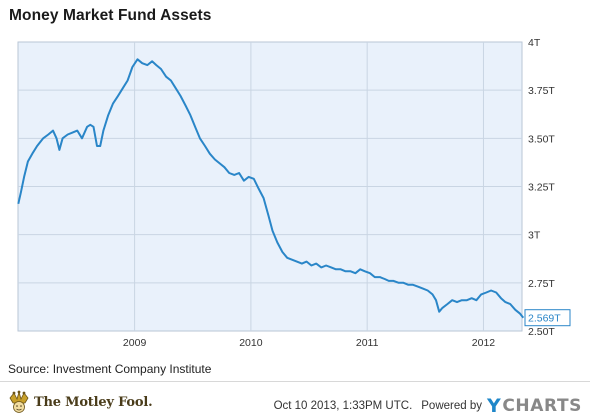 This screenshot has width=590, height=419. Describe the element at coordinates (135, 343) in the screenshot. I see `x-tick-label: 2009` at that location.